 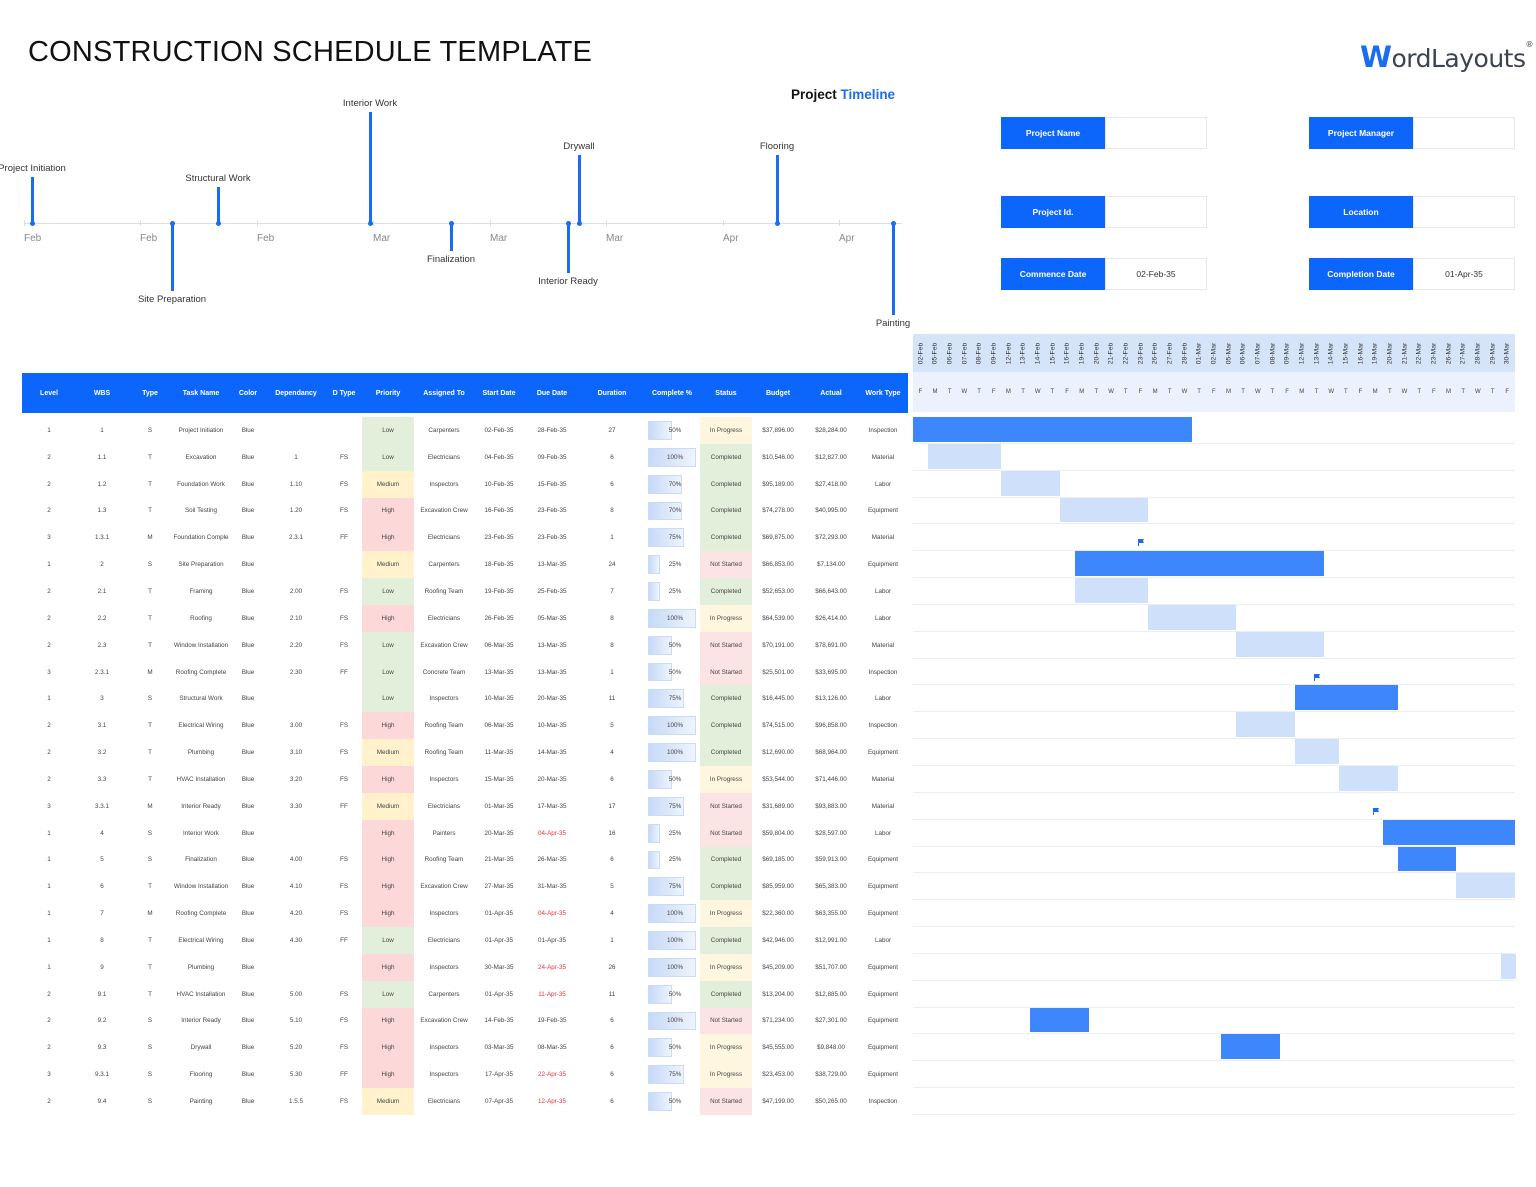 What do you see at coordinates (201, 618) in the screenshot?
I see `cell-task: Roofing` at bounding box center [201, 618].